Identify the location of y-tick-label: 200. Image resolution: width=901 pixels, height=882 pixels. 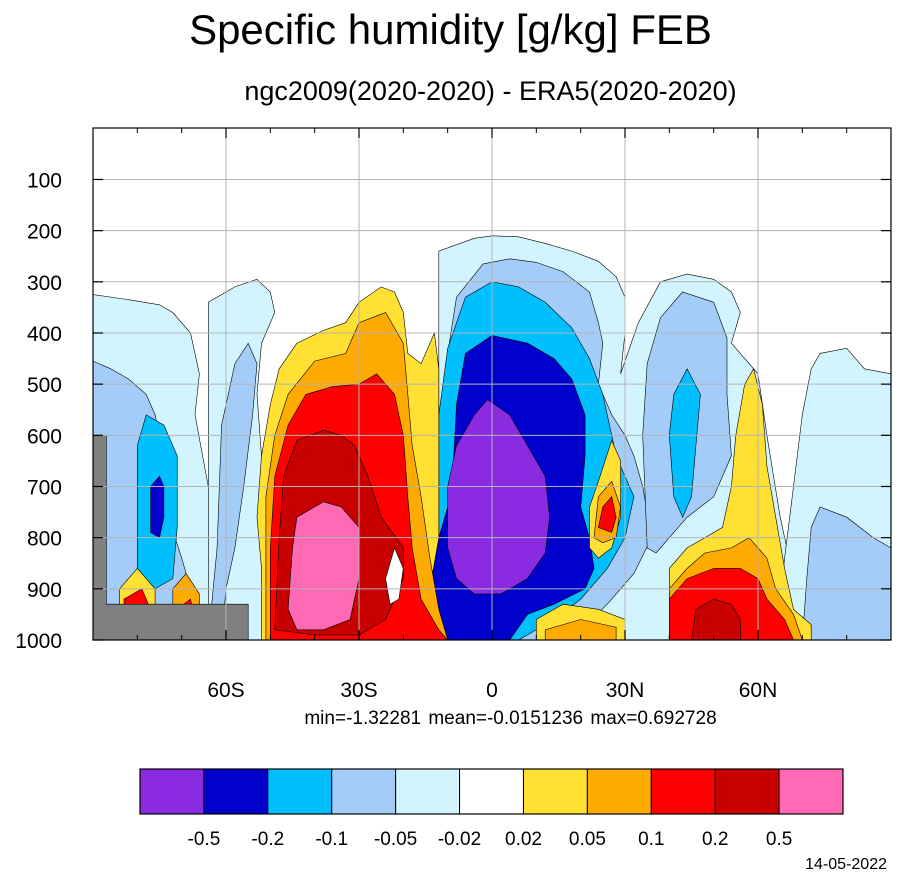
(44, 232).